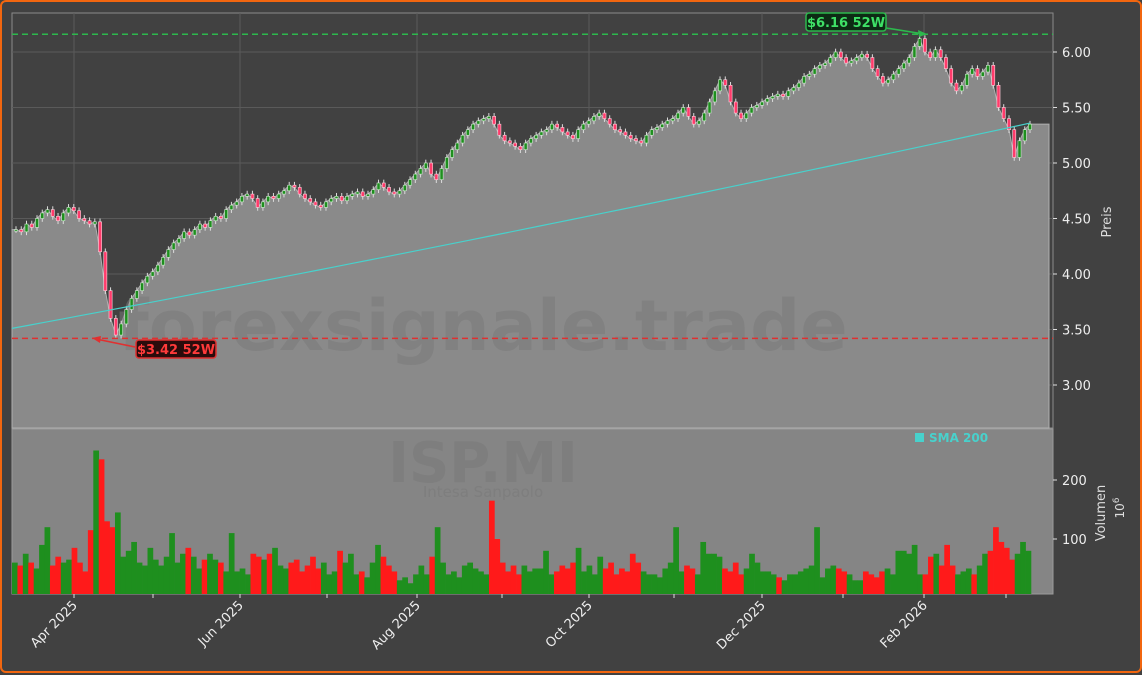 The image size is (1142, 675). Describe the element at coordinates (176, 350) in the screenshot. I see `low-52w-label: $3.42 52W` at that location.